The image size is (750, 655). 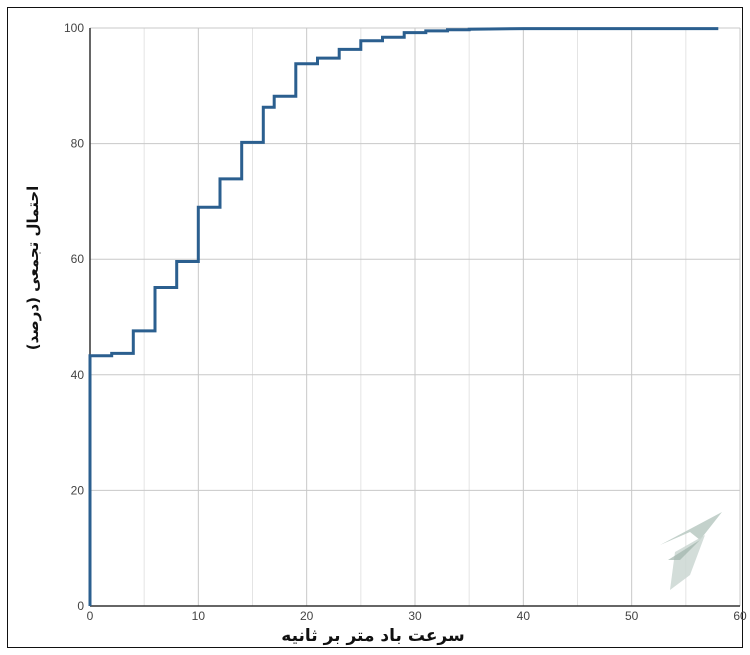 I want to click on watermark-logo, so click(x=691, y=551).